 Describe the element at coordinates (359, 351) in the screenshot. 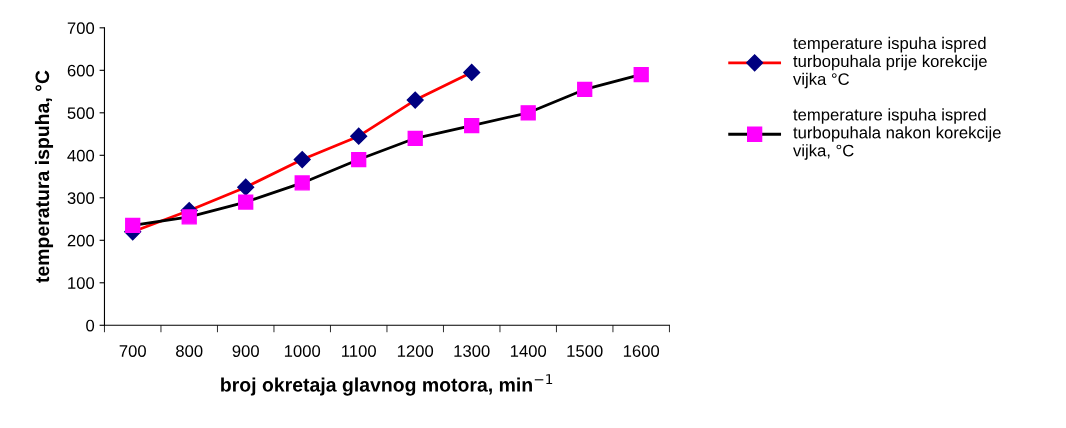

I see `x-tick-label: 1100` at that location.